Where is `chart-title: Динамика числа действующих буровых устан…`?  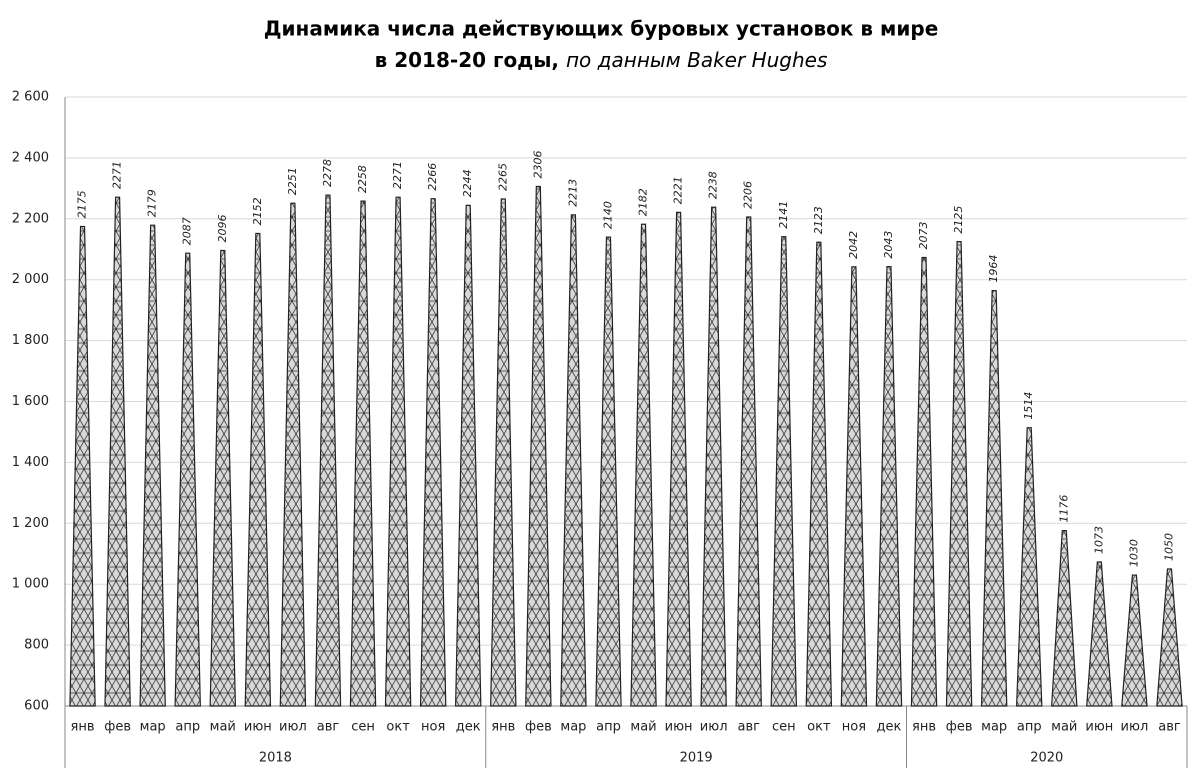
chart-title: Динамика числа действующих буровых устан… is located at coordinates (601, 29).